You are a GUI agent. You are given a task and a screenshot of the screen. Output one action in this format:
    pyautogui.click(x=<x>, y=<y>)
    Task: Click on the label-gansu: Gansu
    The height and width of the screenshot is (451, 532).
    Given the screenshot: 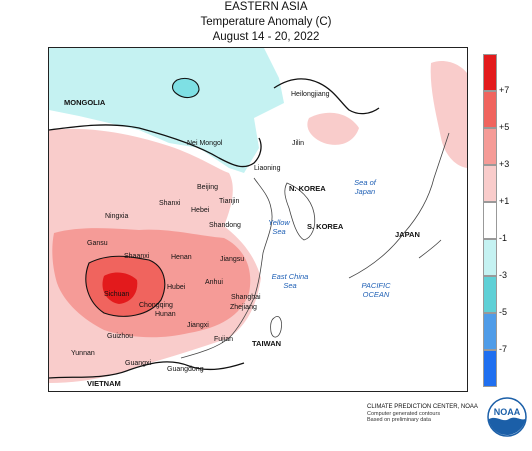 What is the action you would take?
    pyautogui.click(x=97, y=243)
    